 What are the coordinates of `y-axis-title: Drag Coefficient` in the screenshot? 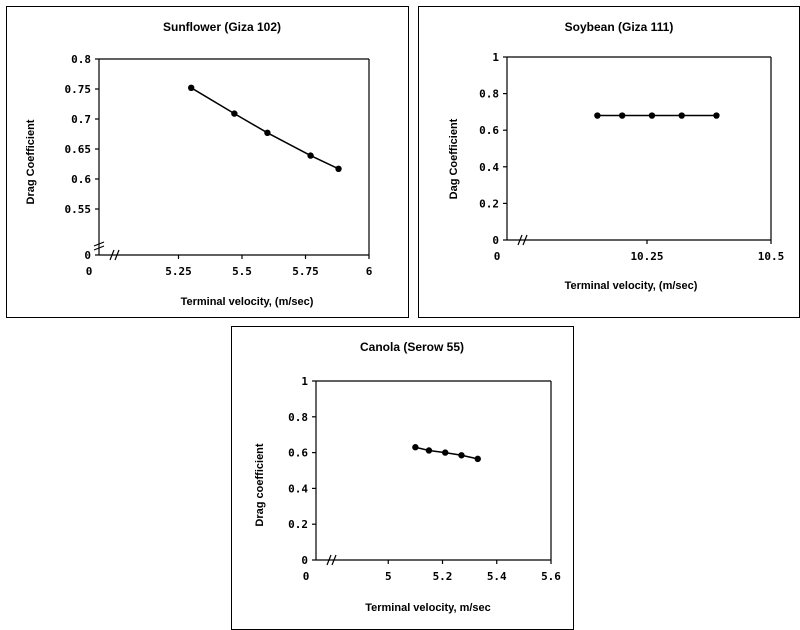 It's located at (31, 161).